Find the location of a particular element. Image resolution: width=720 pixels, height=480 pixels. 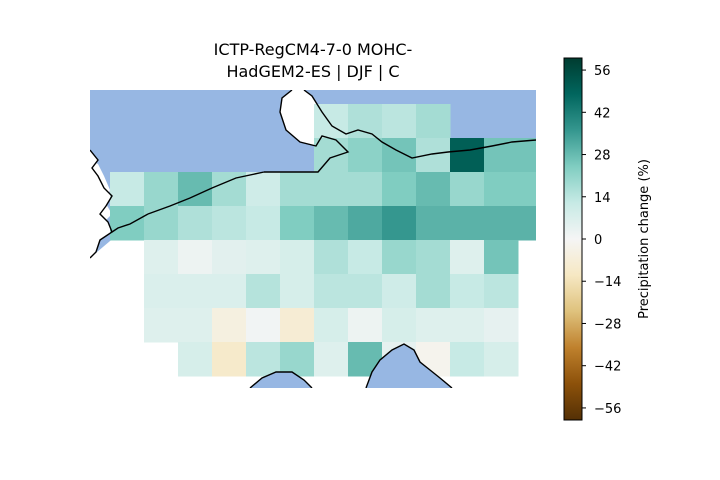

coastline-channel is located at coordinates (130, 223).